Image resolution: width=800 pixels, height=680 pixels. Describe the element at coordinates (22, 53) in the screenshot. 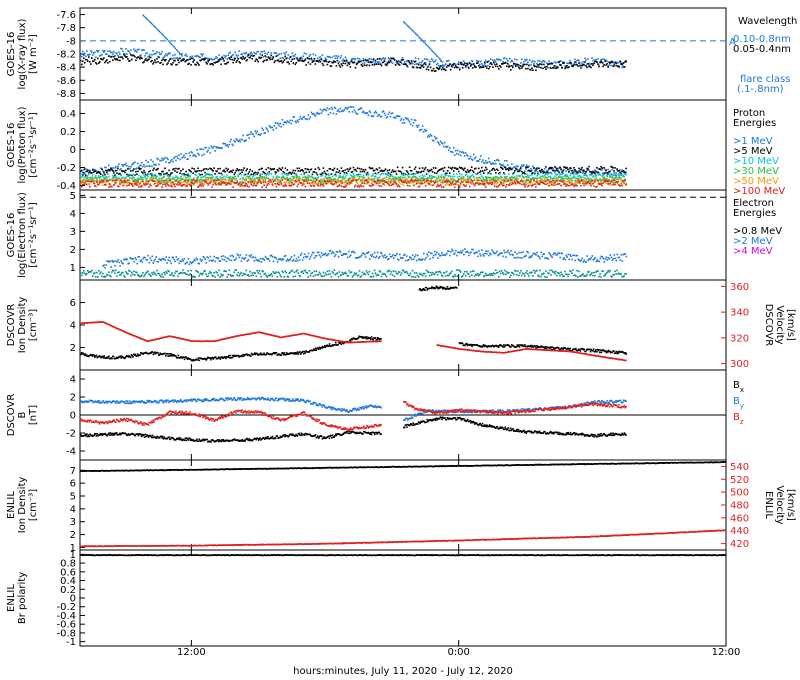

I see `y-axis-label: log(X-ray flux)` at that location.